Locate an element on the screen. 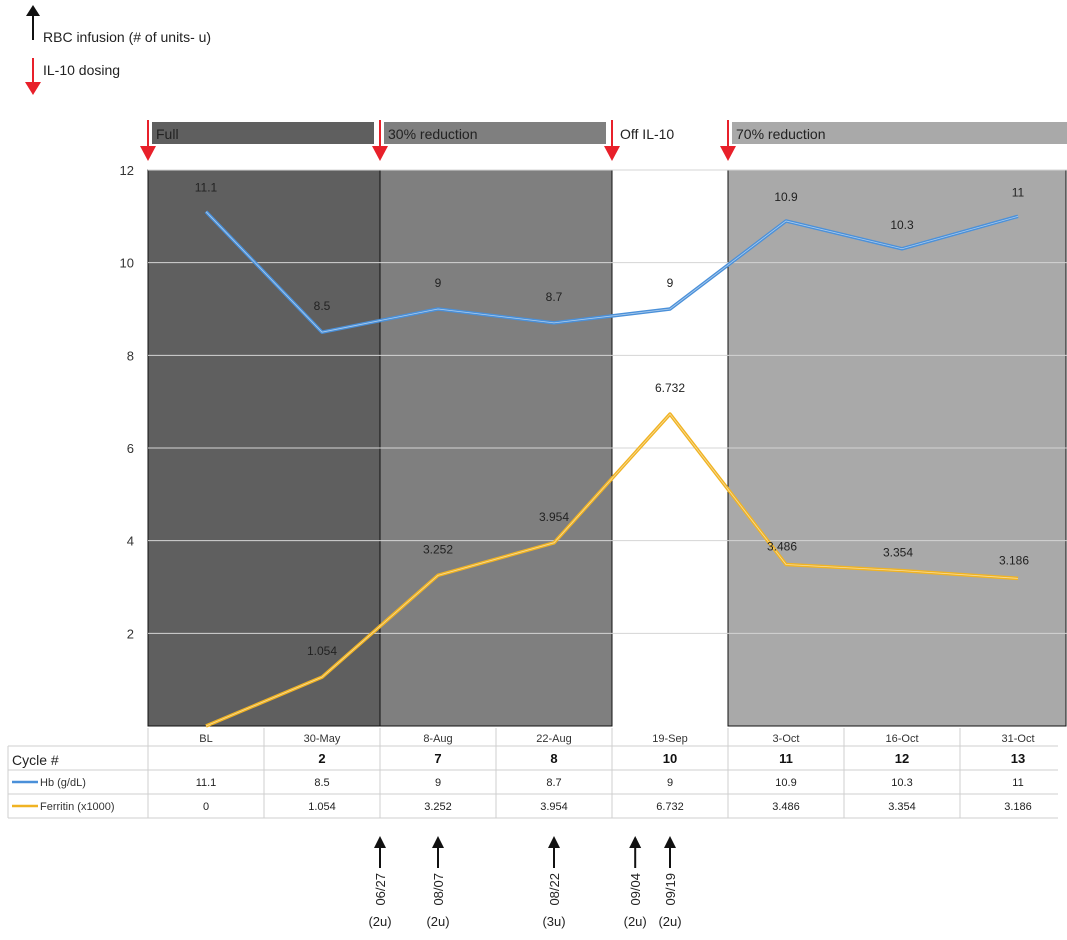 The height and width of the screenshot is (940, 1067). cycle-number: 13 is located at coordinates (1018, 758).